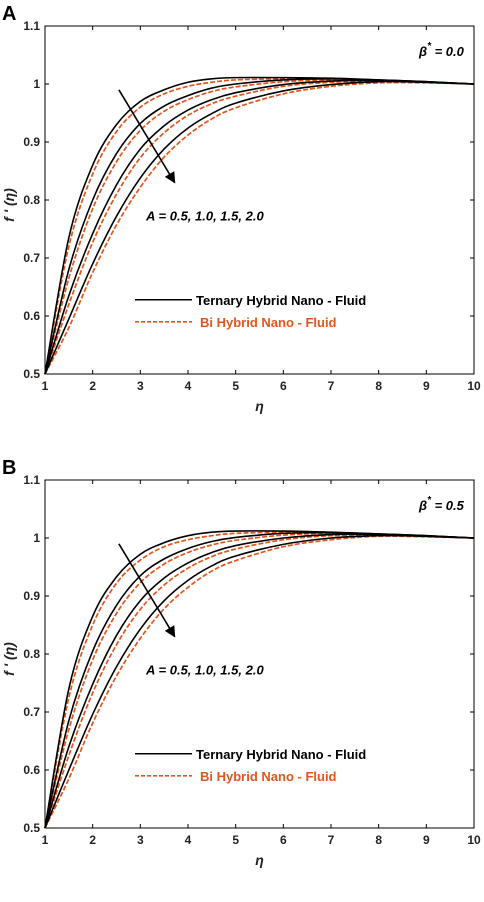 This screenshot has height=902, width=484. I want to click on beta-value: = 0.0, so click(448, 51).